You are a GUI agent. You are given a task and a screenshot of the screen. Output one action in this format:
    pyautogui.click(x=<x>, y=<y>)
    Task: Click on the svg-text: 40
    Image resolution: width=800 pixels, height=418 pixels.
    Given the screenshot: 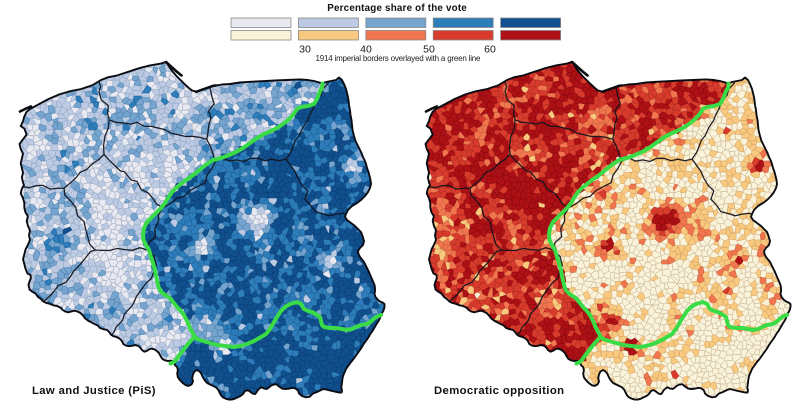 What is the action you would take?
    pyautogui.click(x=366, y=50)
    